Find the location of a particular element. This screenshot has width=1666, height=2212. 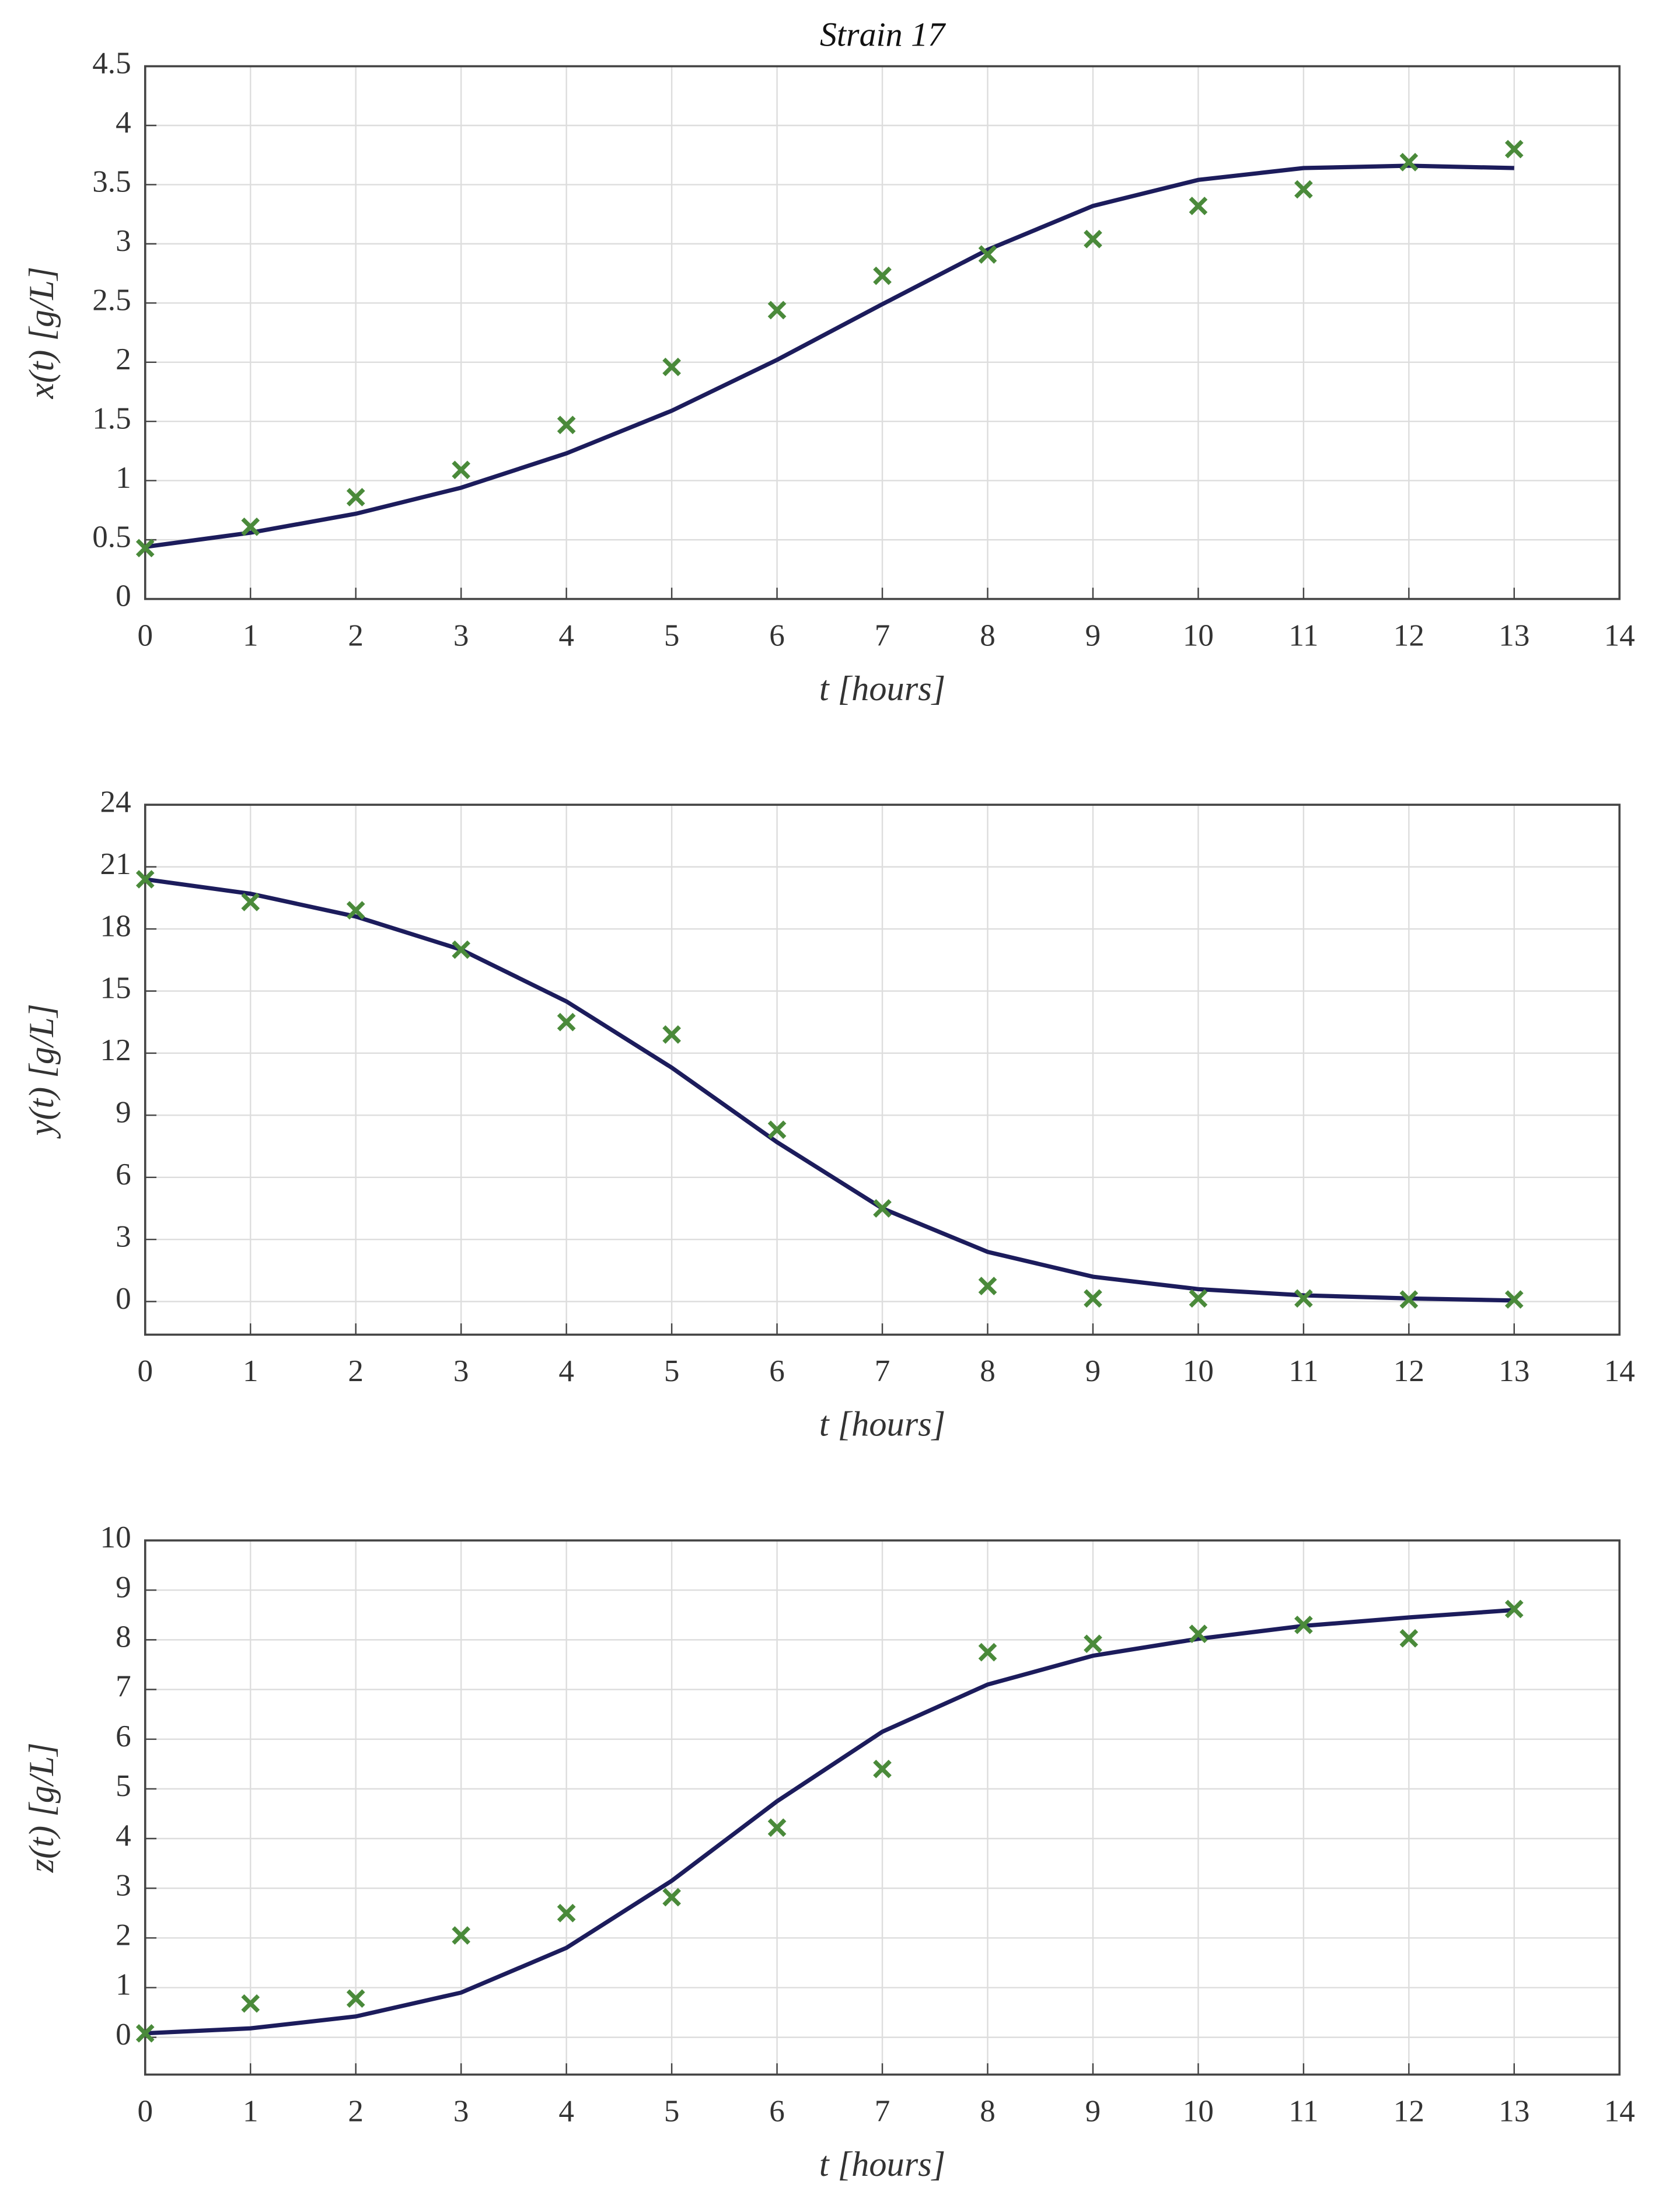

y-tick-label: 21 is located at coordinates (115, 864).